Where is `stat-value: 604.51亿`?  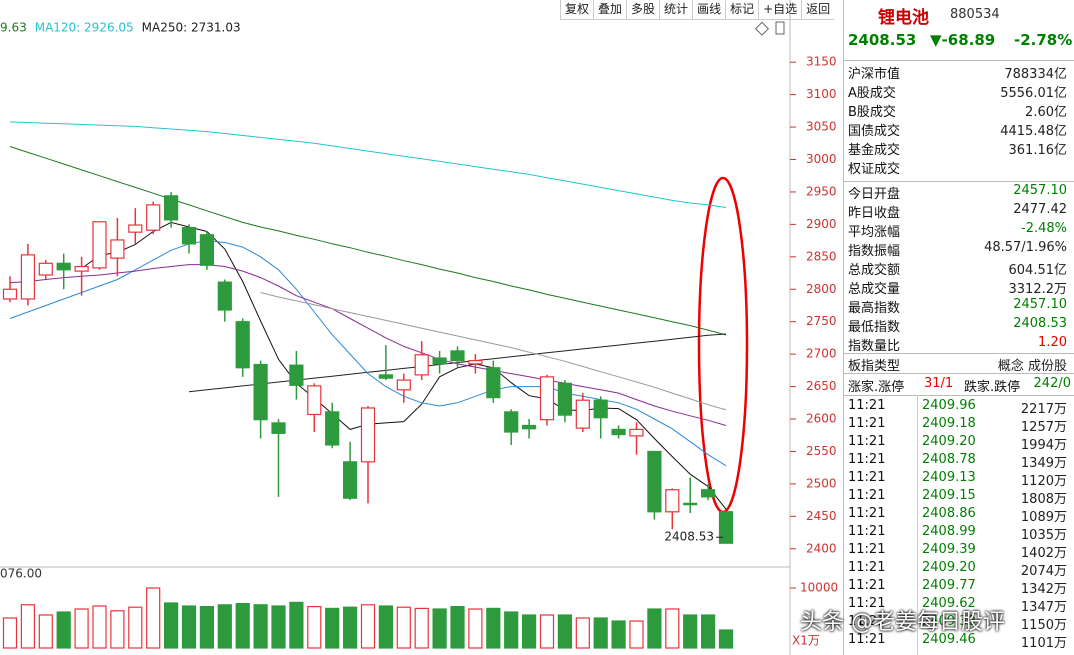 stat-value: 604.51亿 is located at coordinates (1038, 270).